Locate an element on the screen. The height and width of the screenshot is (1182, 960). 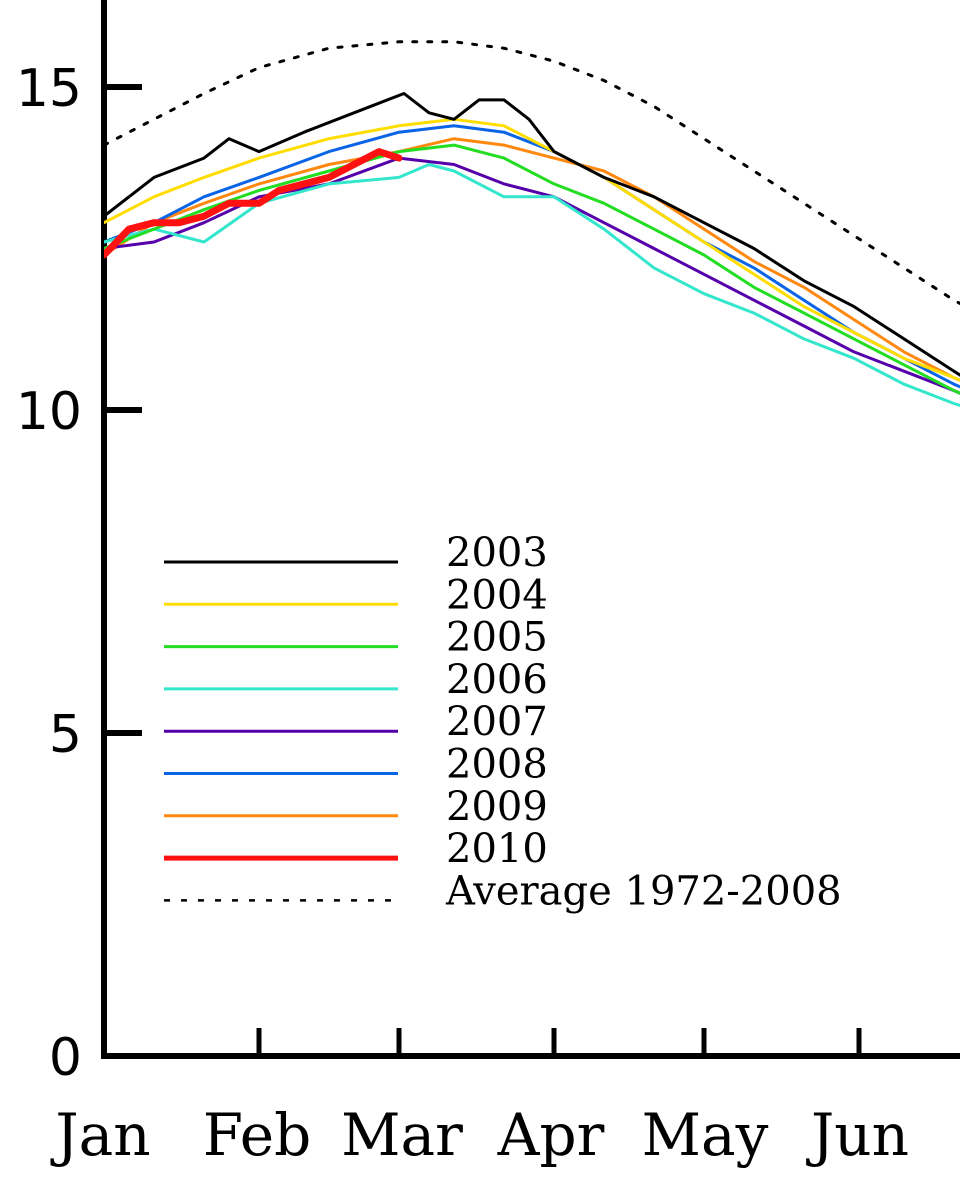
x-tick-label: Feb is located at coordinates (257, 1135).